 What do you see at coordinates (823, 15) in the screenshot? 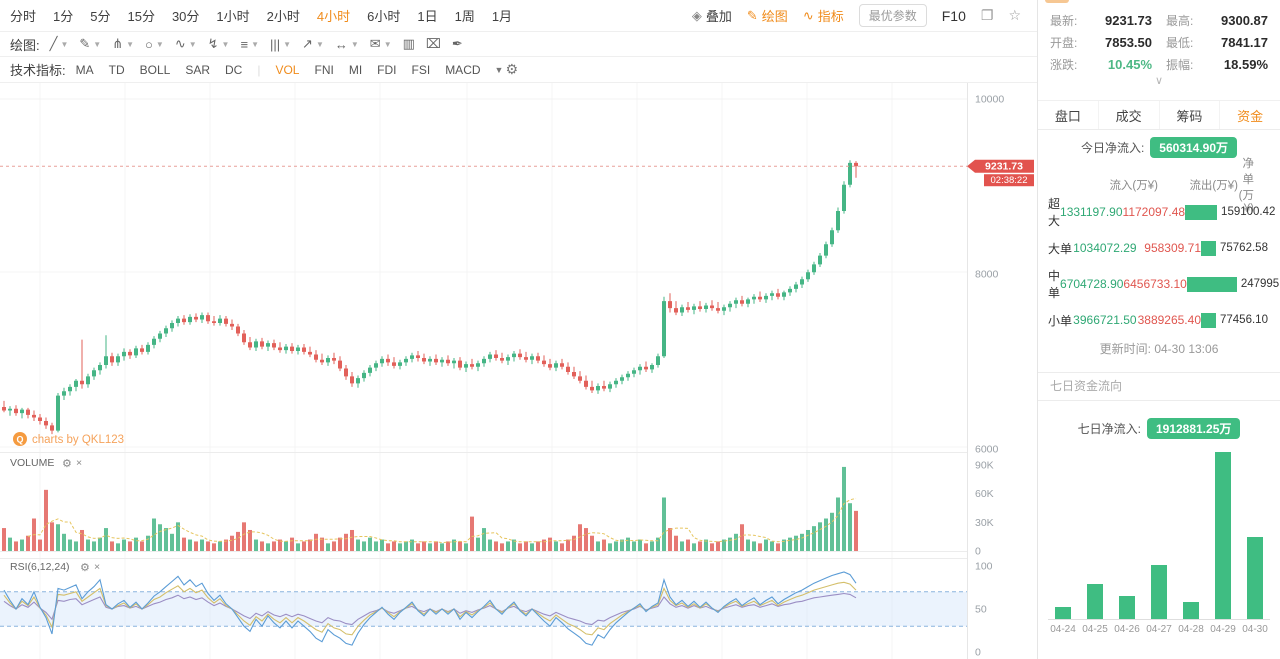
I see `indicator-button: ∿ 指标` at bounding box center [823, 15].